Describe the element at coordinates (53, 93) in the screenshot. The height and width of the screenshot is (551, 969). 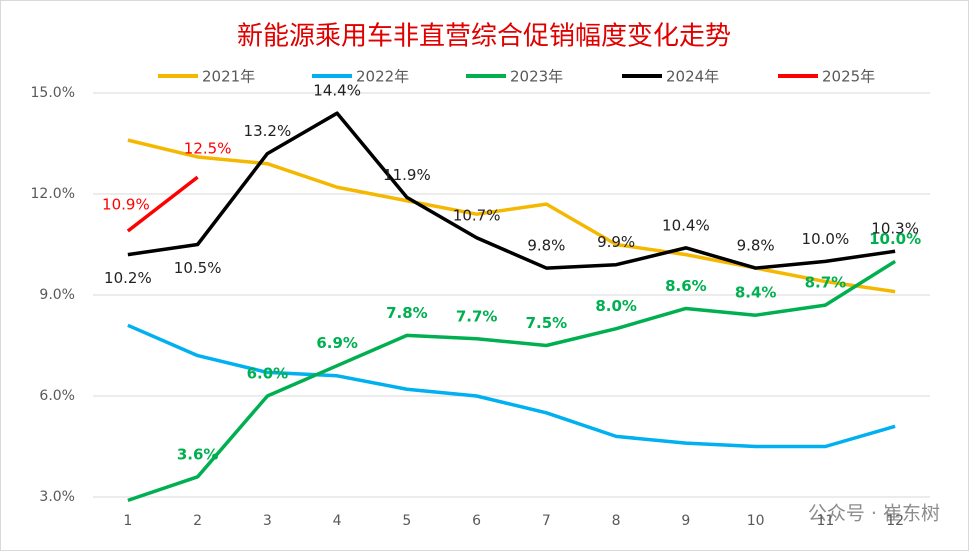
I see `y-tick-label: 15.0%` at that location.